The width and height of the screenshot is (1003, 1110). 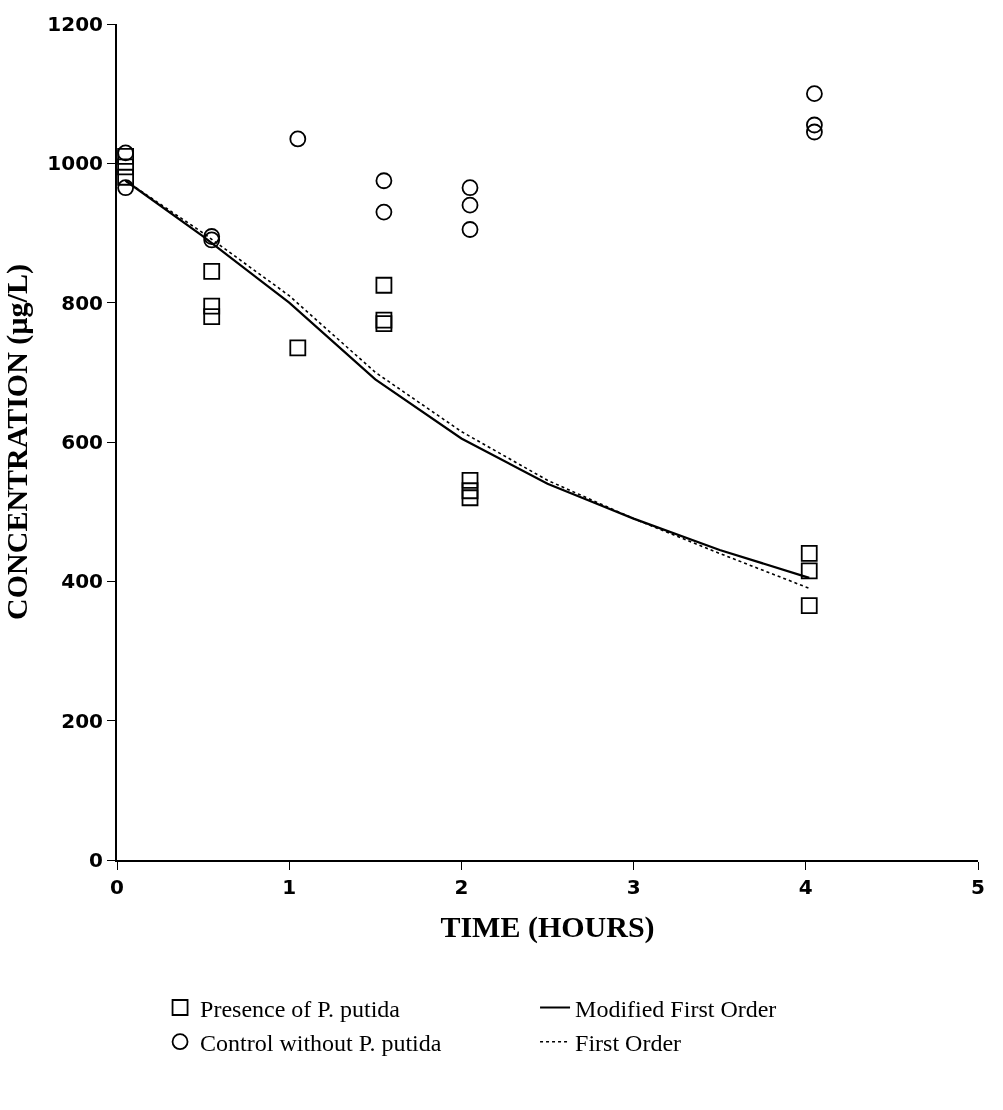 I want to click on y-tick-label: 1200, so click(x=75, y=24).